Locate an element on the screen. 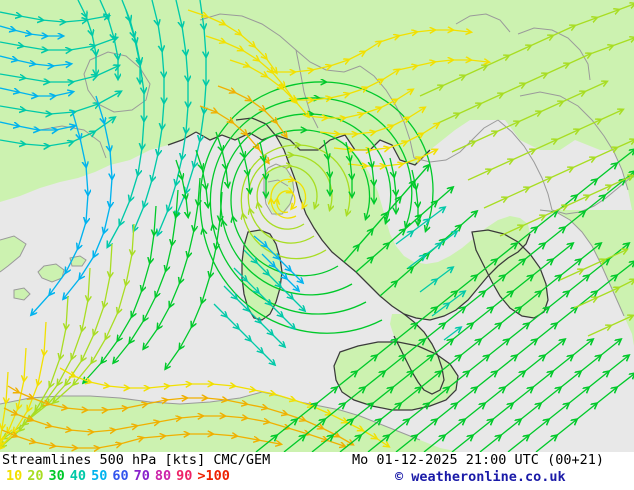 The image size is (634, 490). legend-value-80: 80 is located at coordinates (163, 476).